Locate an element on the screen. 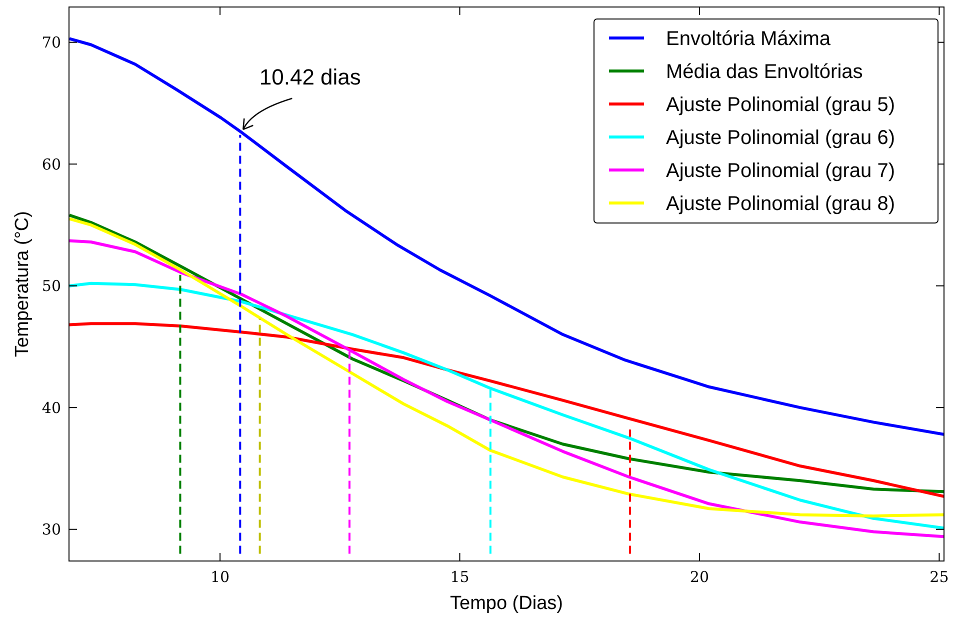 The width and height of the screenshot is (958, 617). x-tick-label: 15 is located at coordinates (460, 577).